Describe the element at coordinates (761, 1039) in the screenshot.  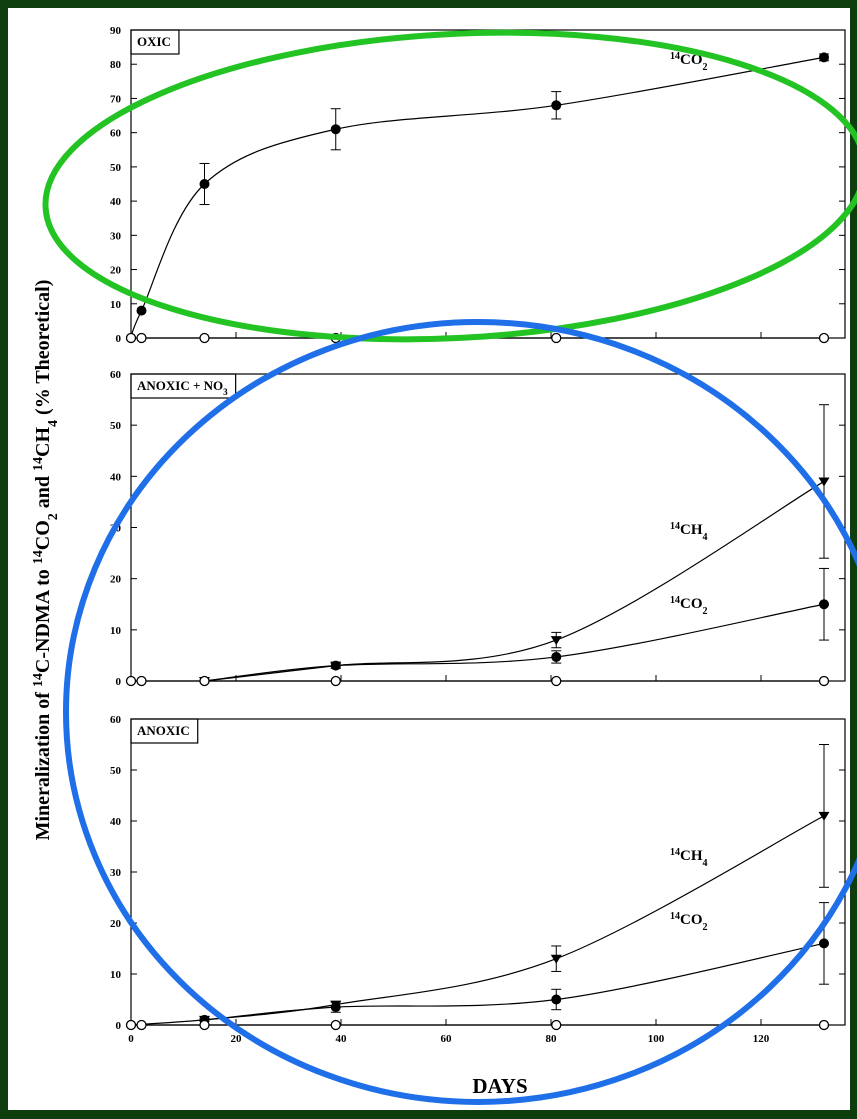
I see `x-tick-label: 120` at that location.